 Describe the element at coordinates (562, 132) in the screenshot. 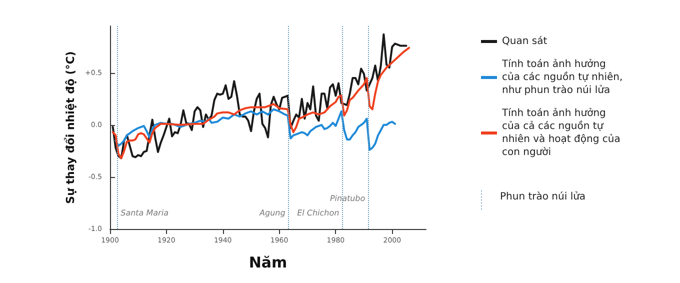

I see `legend-label: Tính toán ảnh hưởng của cả các nguồn tự nhiên và hoạt động của con người` at that location.